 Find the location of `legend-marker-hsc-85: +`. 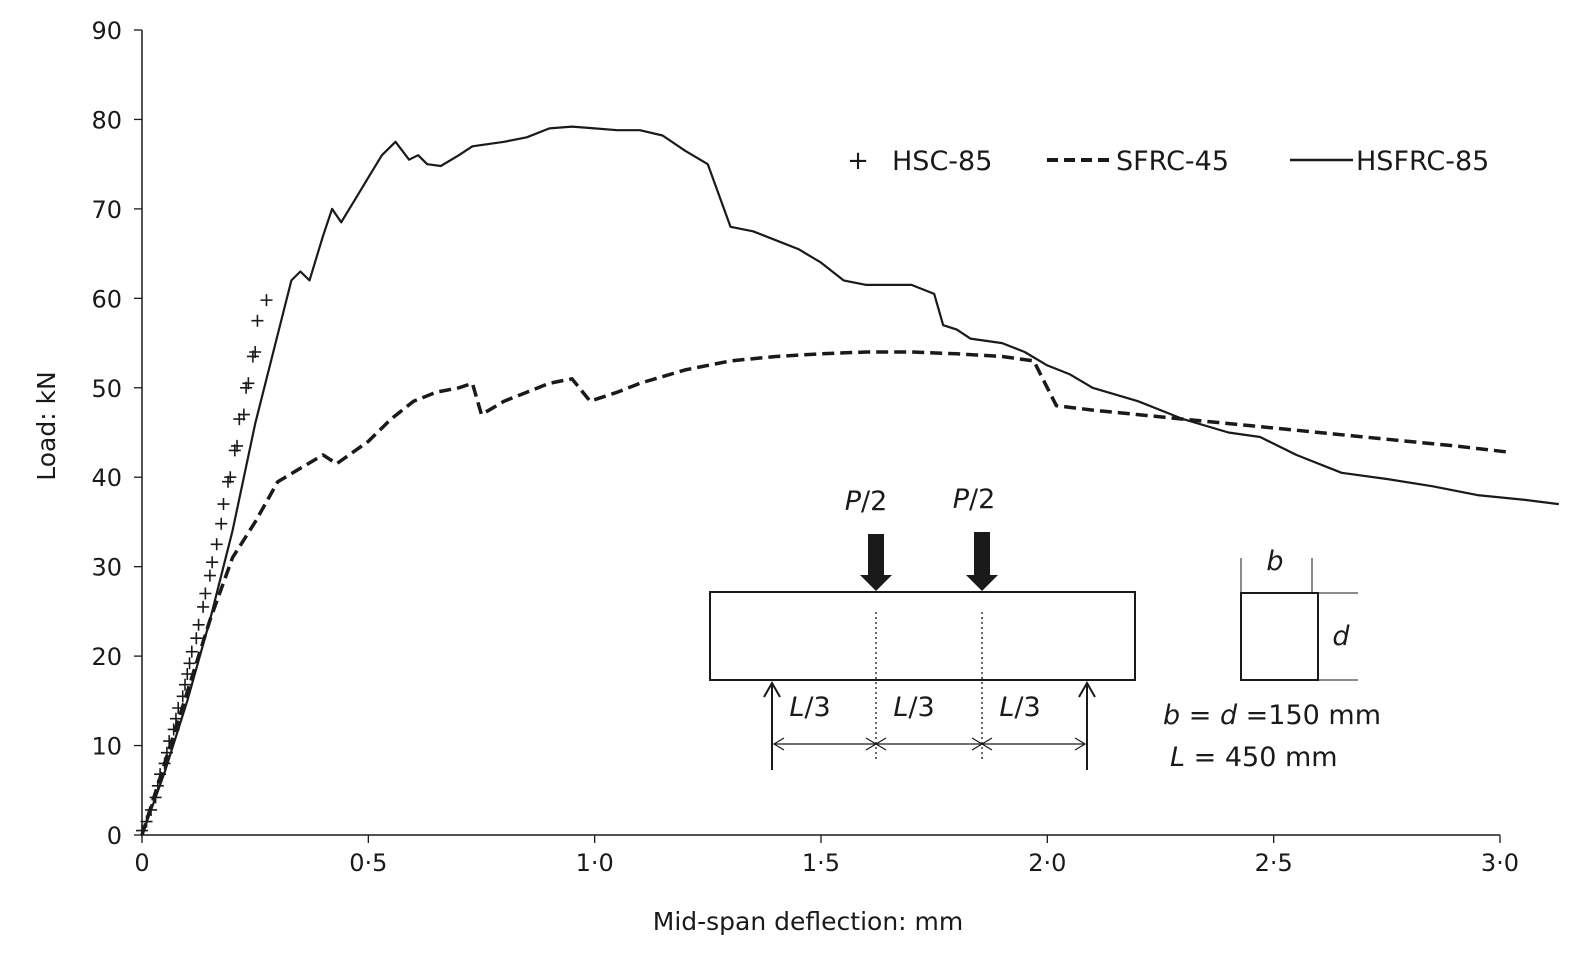

legend-marker-hsc-85: + is located at coordinates (858, 161).